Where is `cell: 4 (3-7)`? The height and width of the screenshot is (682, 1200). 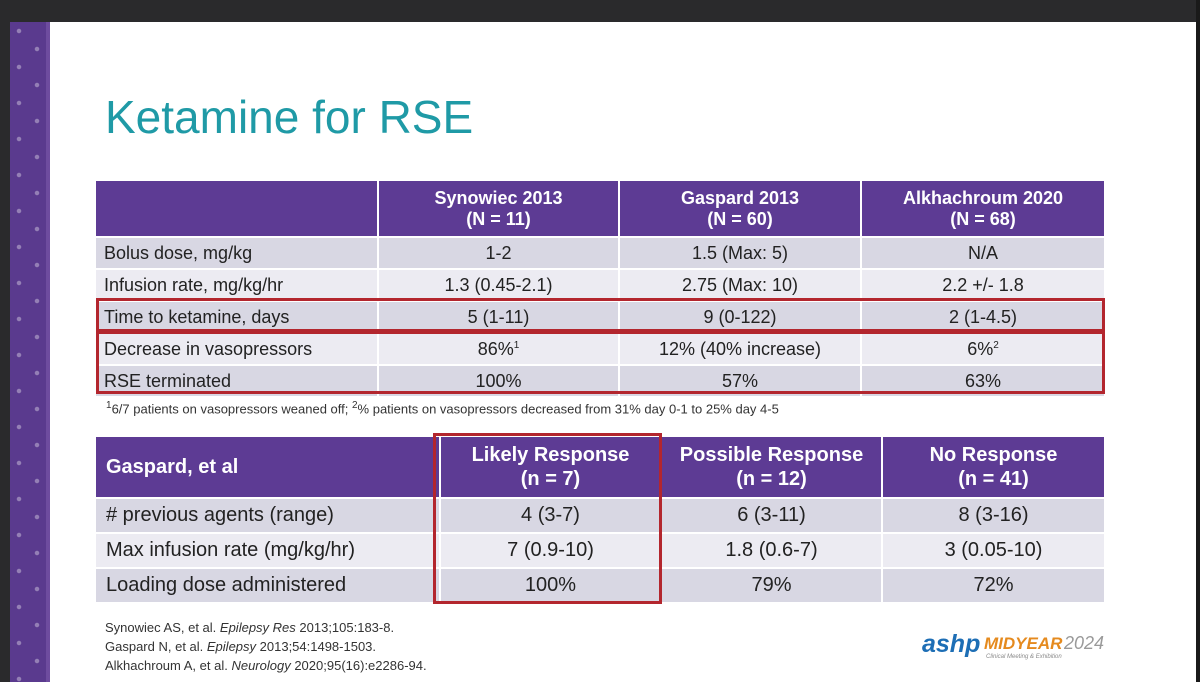
cell: 4 (3-7) is located at coordinates (551, 514).